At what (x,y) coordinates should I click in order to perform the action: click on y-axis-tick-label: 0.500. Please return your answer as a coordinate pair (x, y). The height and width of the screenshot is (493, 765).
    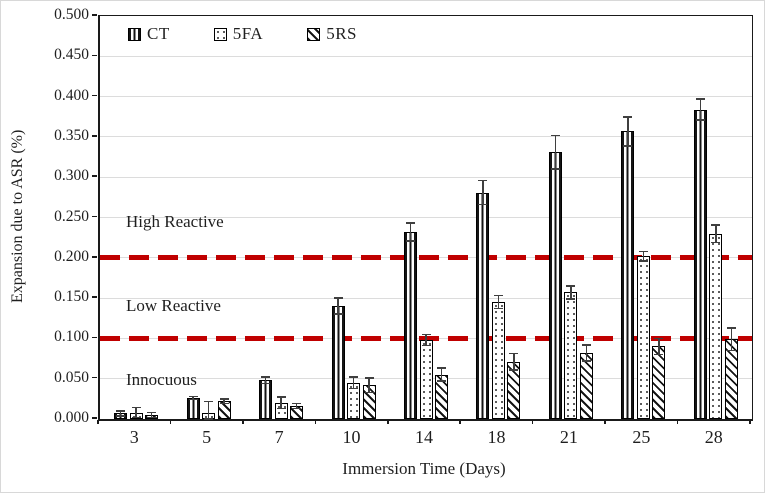
    Looking at the image, I should click on (71, 14).